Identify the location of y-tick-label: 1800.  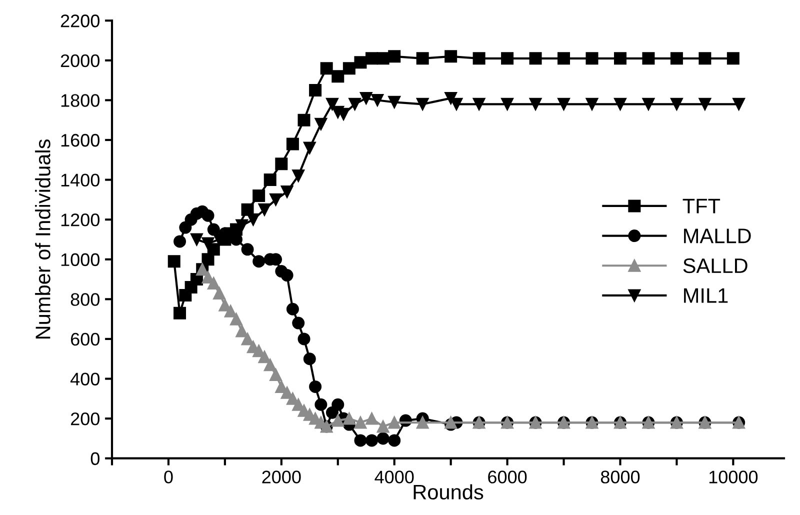
(80, 100).